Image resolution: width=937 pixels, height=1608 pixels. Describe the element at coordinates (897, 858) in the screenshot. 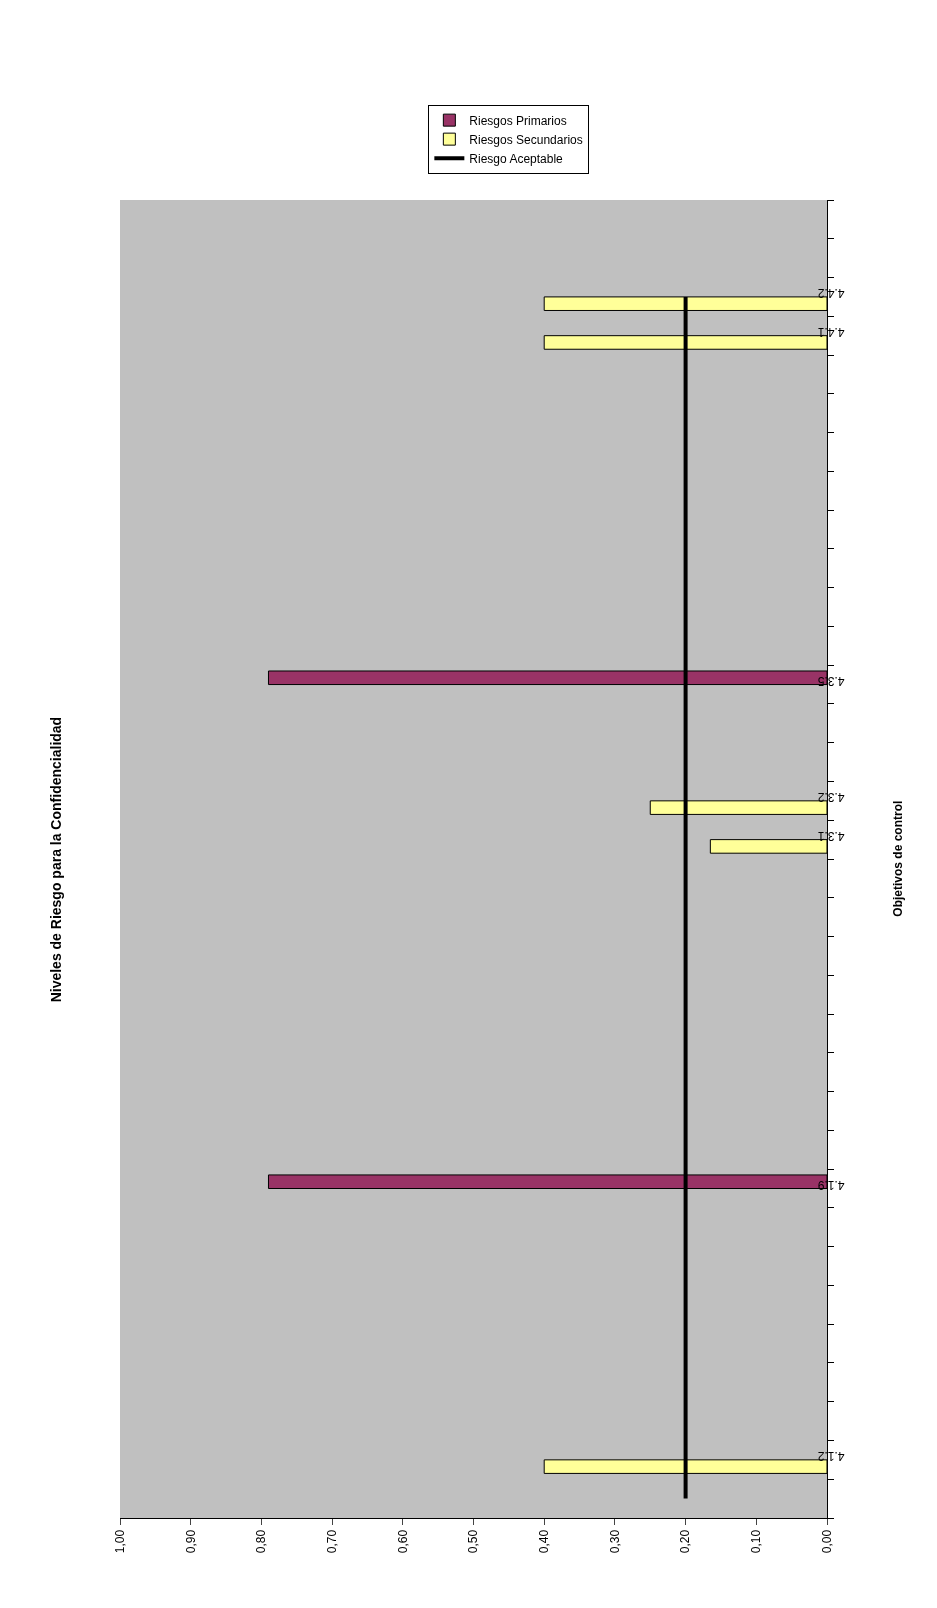

I see `y-axis-title: Objetivos de control` at that location.